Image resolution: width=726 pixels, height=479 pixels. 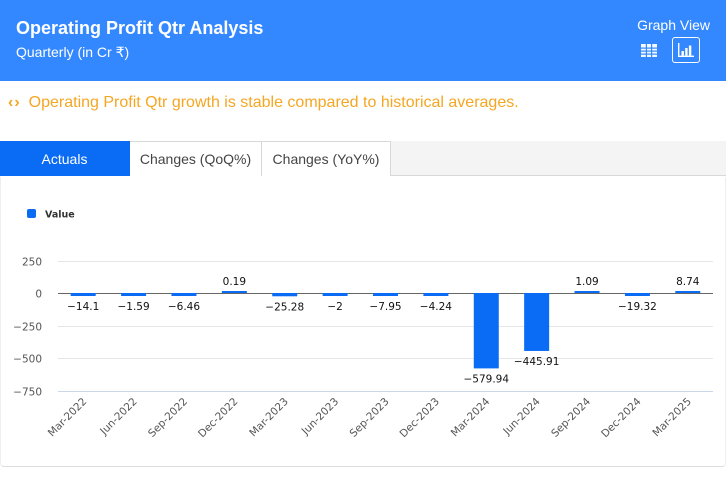 What do you see at coordinates (320, 417) in the screenshot?
I see `x-tick-label: Jun-2023` at bounding box center [320, 417].